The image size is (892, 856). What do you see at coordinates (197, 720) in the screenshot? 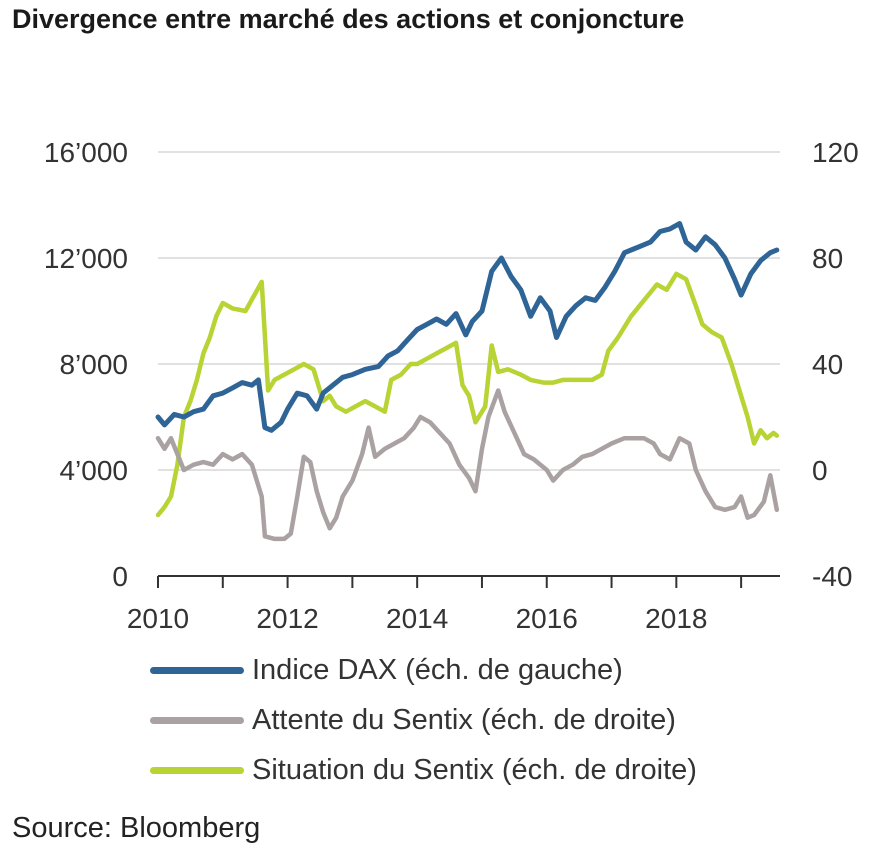
I see `legend-swatch-attente` at bounding box center [197, 720].